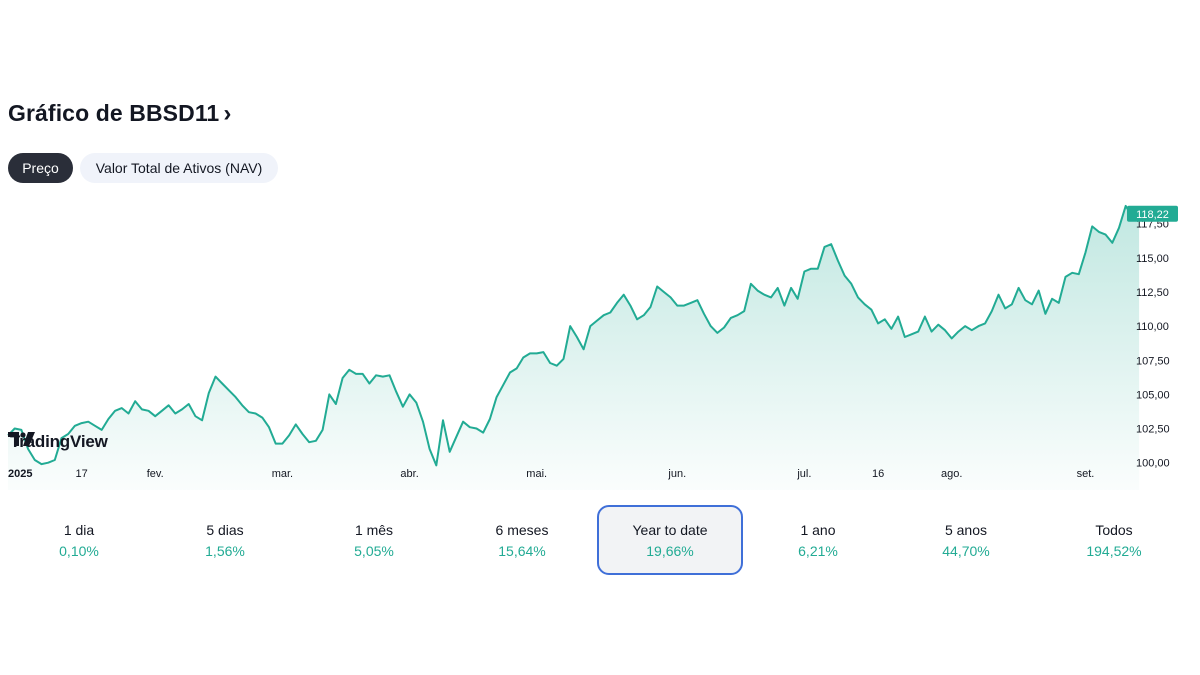  Describe the element at coordinates (966, 551) in the screenshot. I see `period-change: 44,70%` at that location.